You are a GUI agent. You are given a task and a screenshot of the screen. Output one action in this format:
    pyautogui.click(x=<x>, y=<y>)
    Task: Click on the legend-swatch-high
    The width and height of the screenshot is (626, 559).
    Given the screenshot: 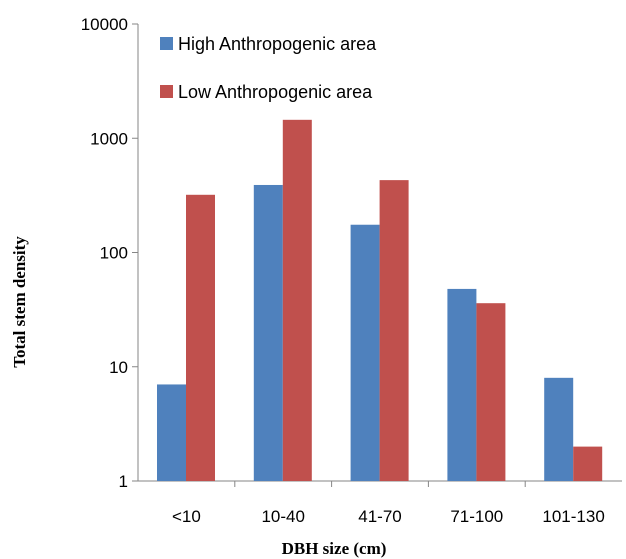 What is the action you would take?
    pyautogui.click(x=166, y=43)
    